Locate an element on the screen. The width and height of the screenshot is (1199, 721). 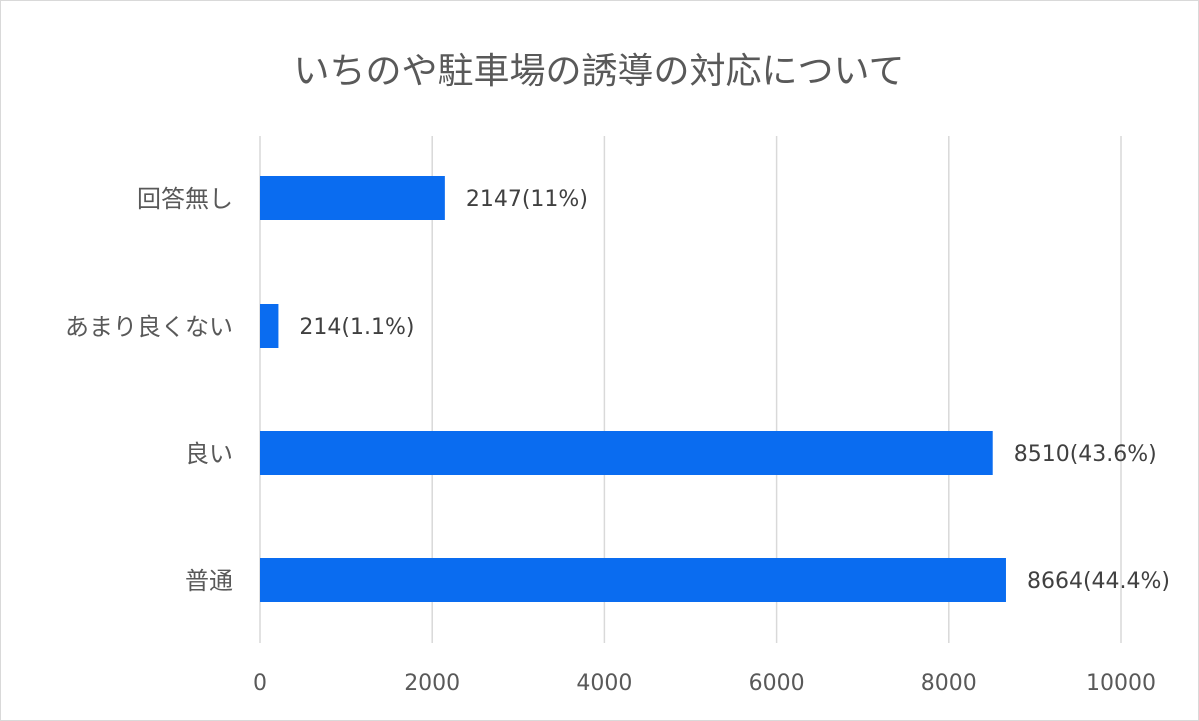
category-label: 良い is located at coordinates (209, 454).